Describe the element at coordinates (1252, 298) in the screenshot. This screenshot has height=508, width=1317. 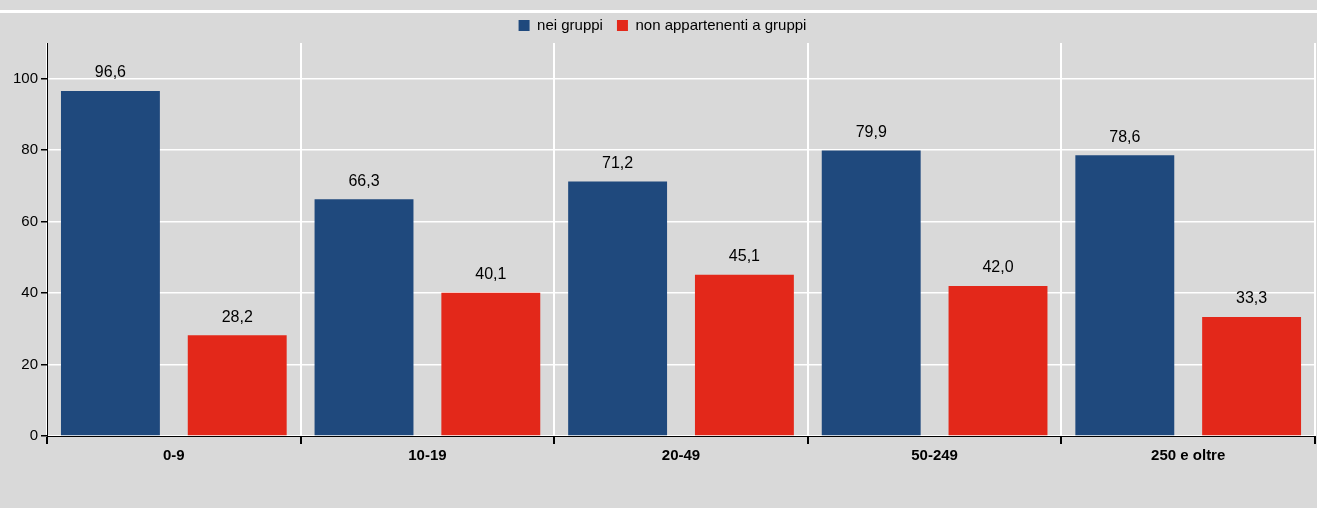
I see `data-label: 33,3` at that location.